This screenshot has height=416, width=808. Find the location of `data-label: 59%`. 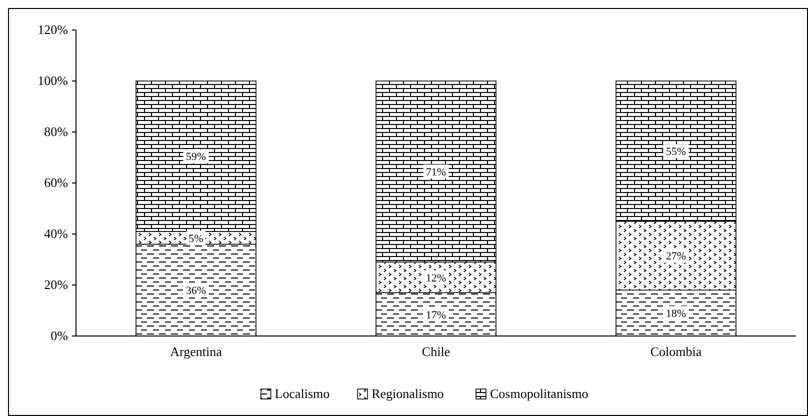

data-label: 59% is located at coordinates (196, 157).